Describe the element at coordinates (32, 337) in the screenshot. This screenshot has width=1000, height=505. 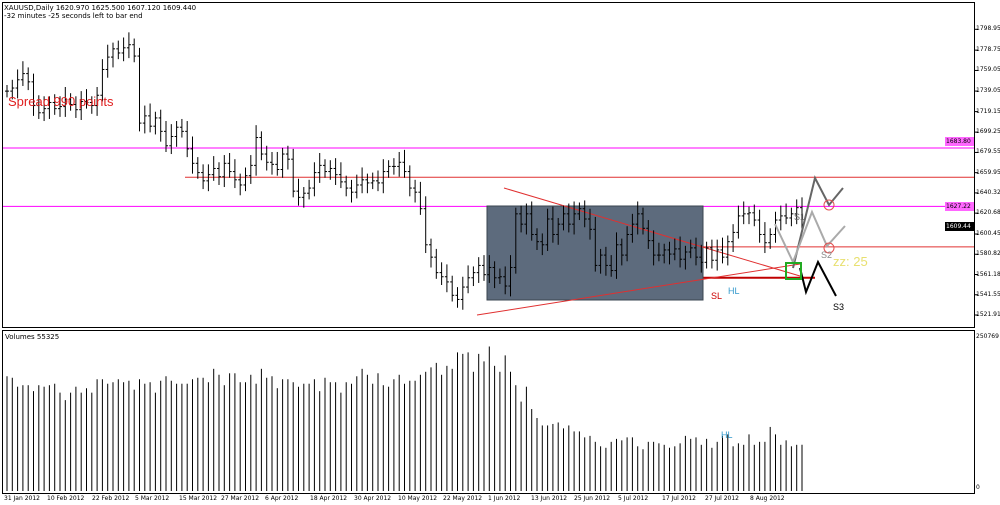
I see `volume-header: Volumes 55325` at that location.